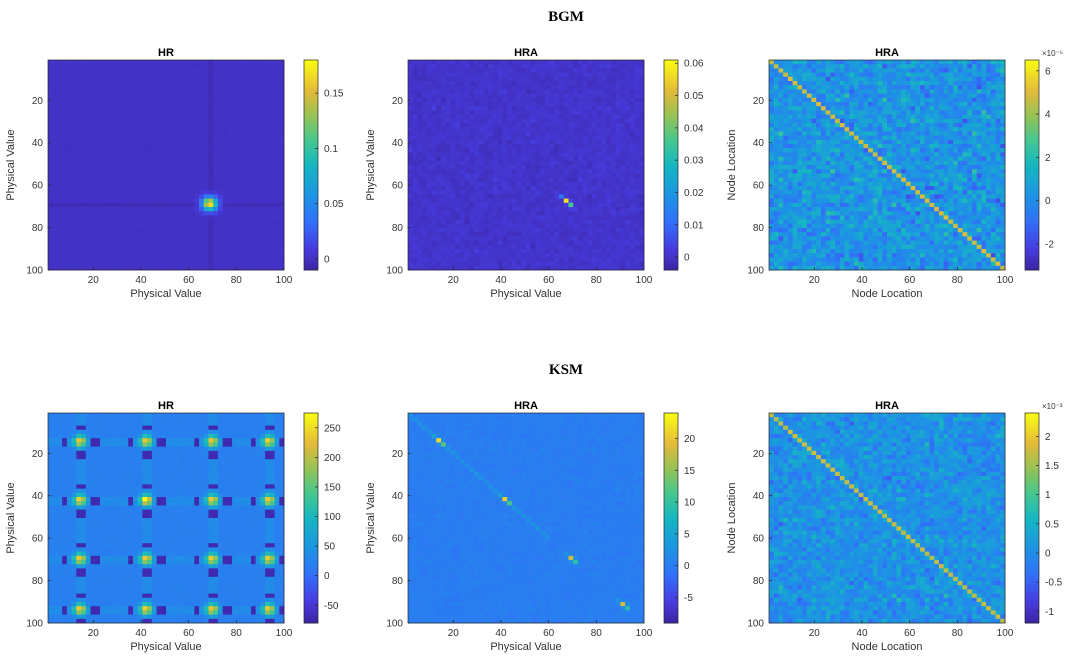 The width and height of the screenshot is (1075, 666). Describe the element at coordinates (311, 160) in the screenshot. I see `colorbar-segment` at that location.